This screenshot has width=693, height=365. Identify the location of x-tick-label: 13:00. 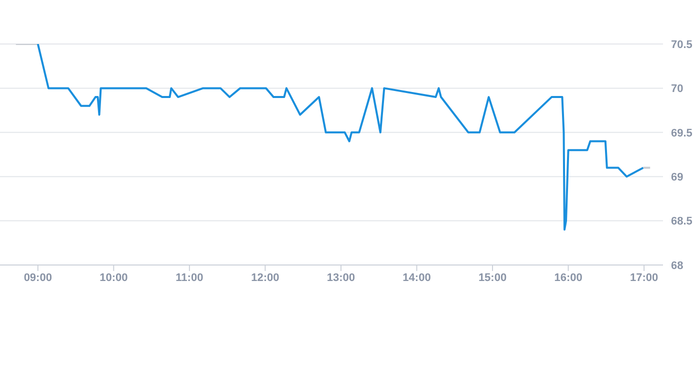
(341, 278).